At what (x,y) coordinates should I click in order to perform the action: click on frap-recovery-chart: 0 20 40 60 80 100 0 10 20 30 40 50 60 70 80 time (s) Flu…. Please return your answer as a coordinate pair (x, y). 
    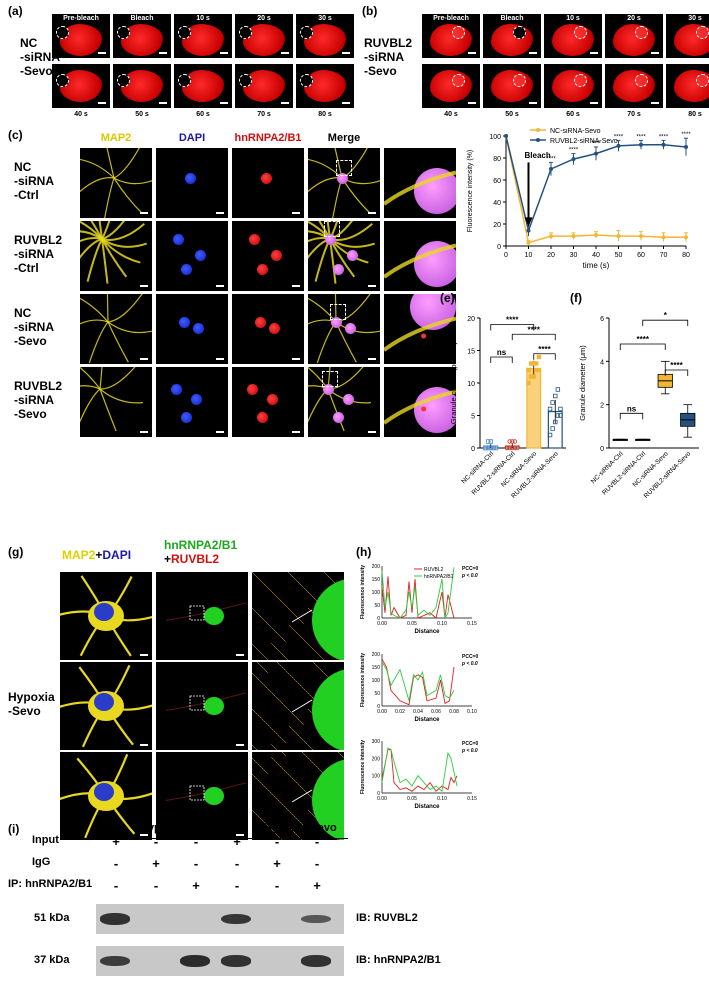
    Looking at the image, I should click on (579, 199).